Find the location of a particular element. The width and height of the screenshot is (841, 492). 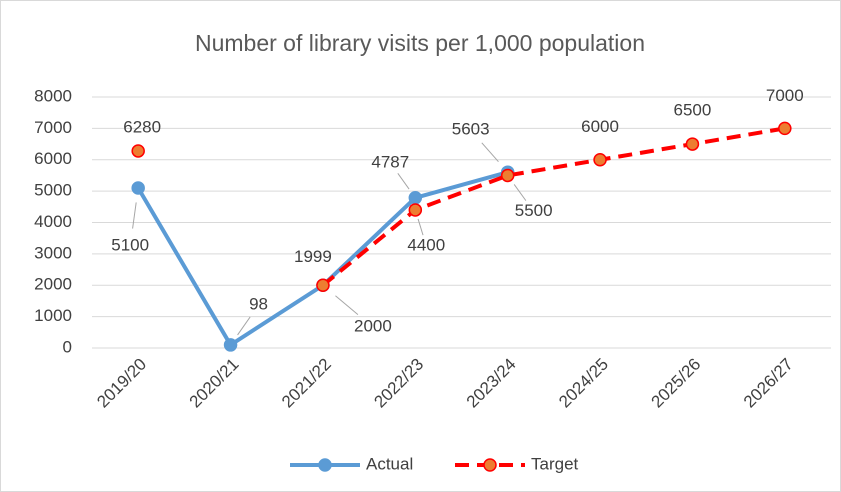

y-tick-label: 6000 is located at coordinates (53, 158).